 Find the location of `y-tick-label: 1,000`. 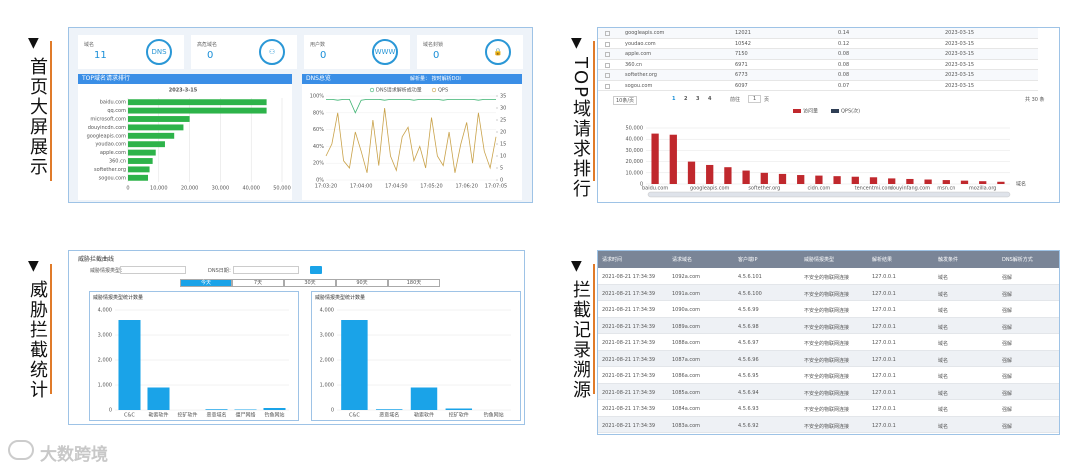

y-tick-label: 1,000 is located at coordinates (105, 386).